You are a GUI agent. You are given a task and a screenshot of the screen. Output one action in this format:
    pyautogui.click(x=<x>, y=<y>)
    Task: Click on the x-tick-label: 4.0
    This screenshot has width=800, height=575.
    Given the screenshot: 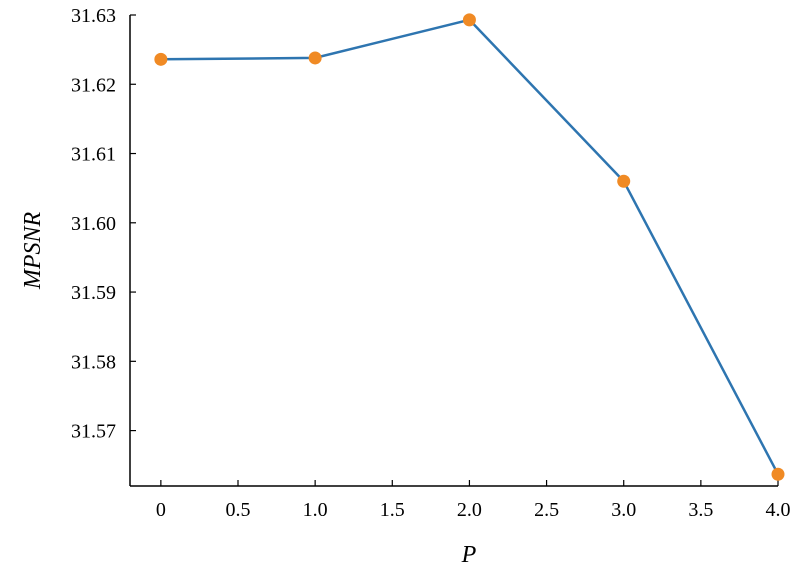 What is the action you would take?
    pyautogui.click(x=778, y=510)
    